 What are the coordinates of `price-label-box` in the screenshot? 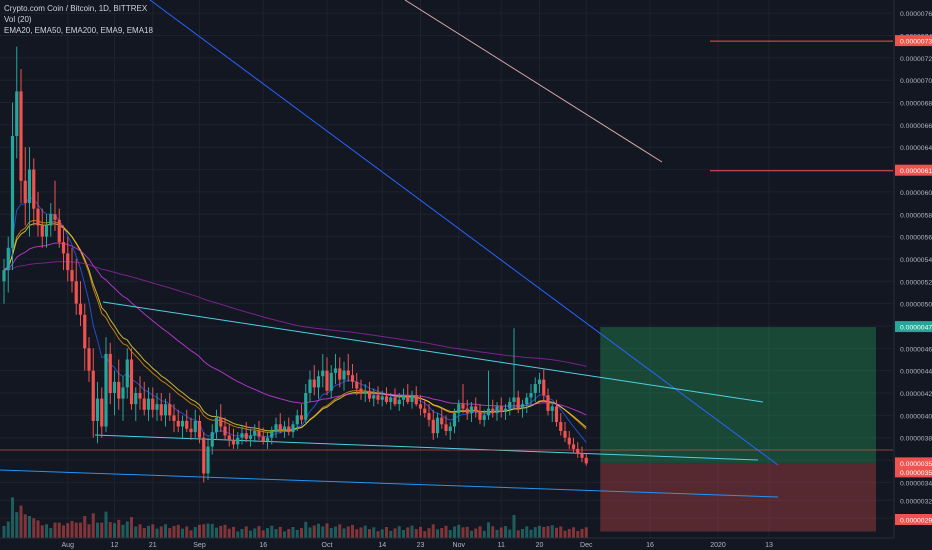 It's located at (913, 170).